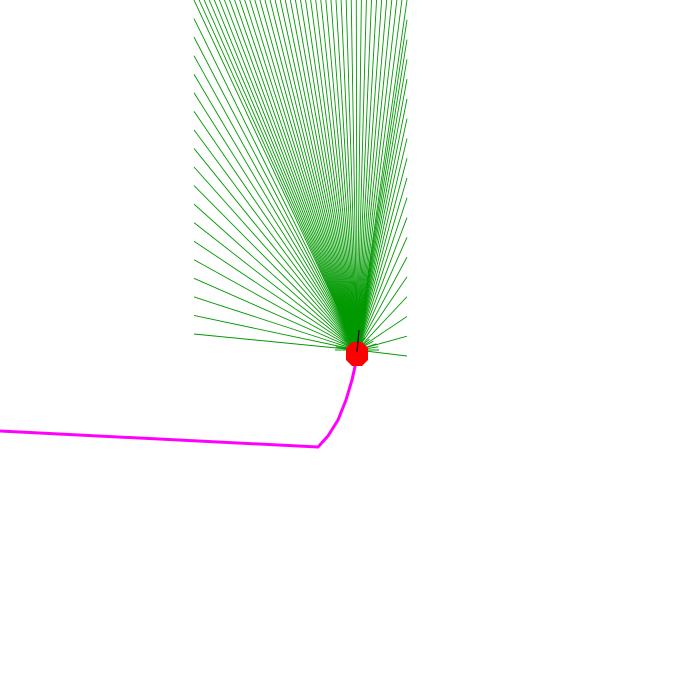 The height and width of the screenshot is (700, 700). I want to click on robot-marker-icon, so click(357, 347).